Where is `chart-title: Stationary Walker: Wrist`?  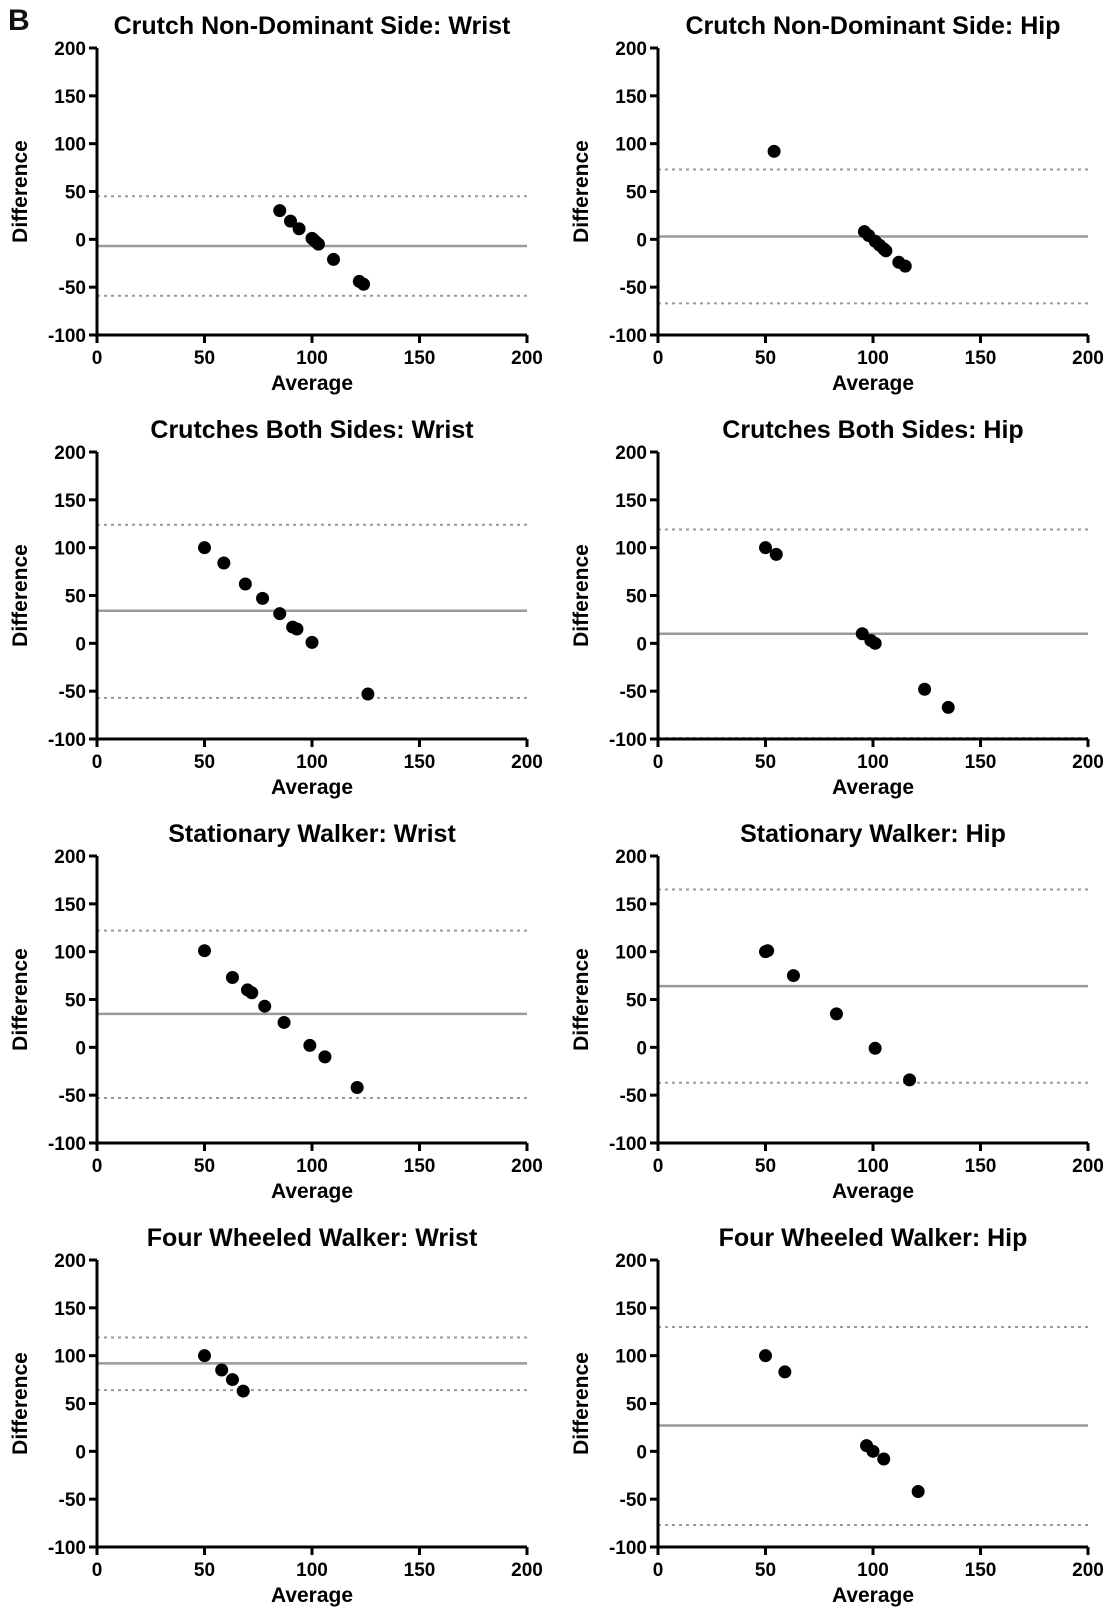 chart-title: Stationary Walker: Wrist is located at coordinates (312, 834).